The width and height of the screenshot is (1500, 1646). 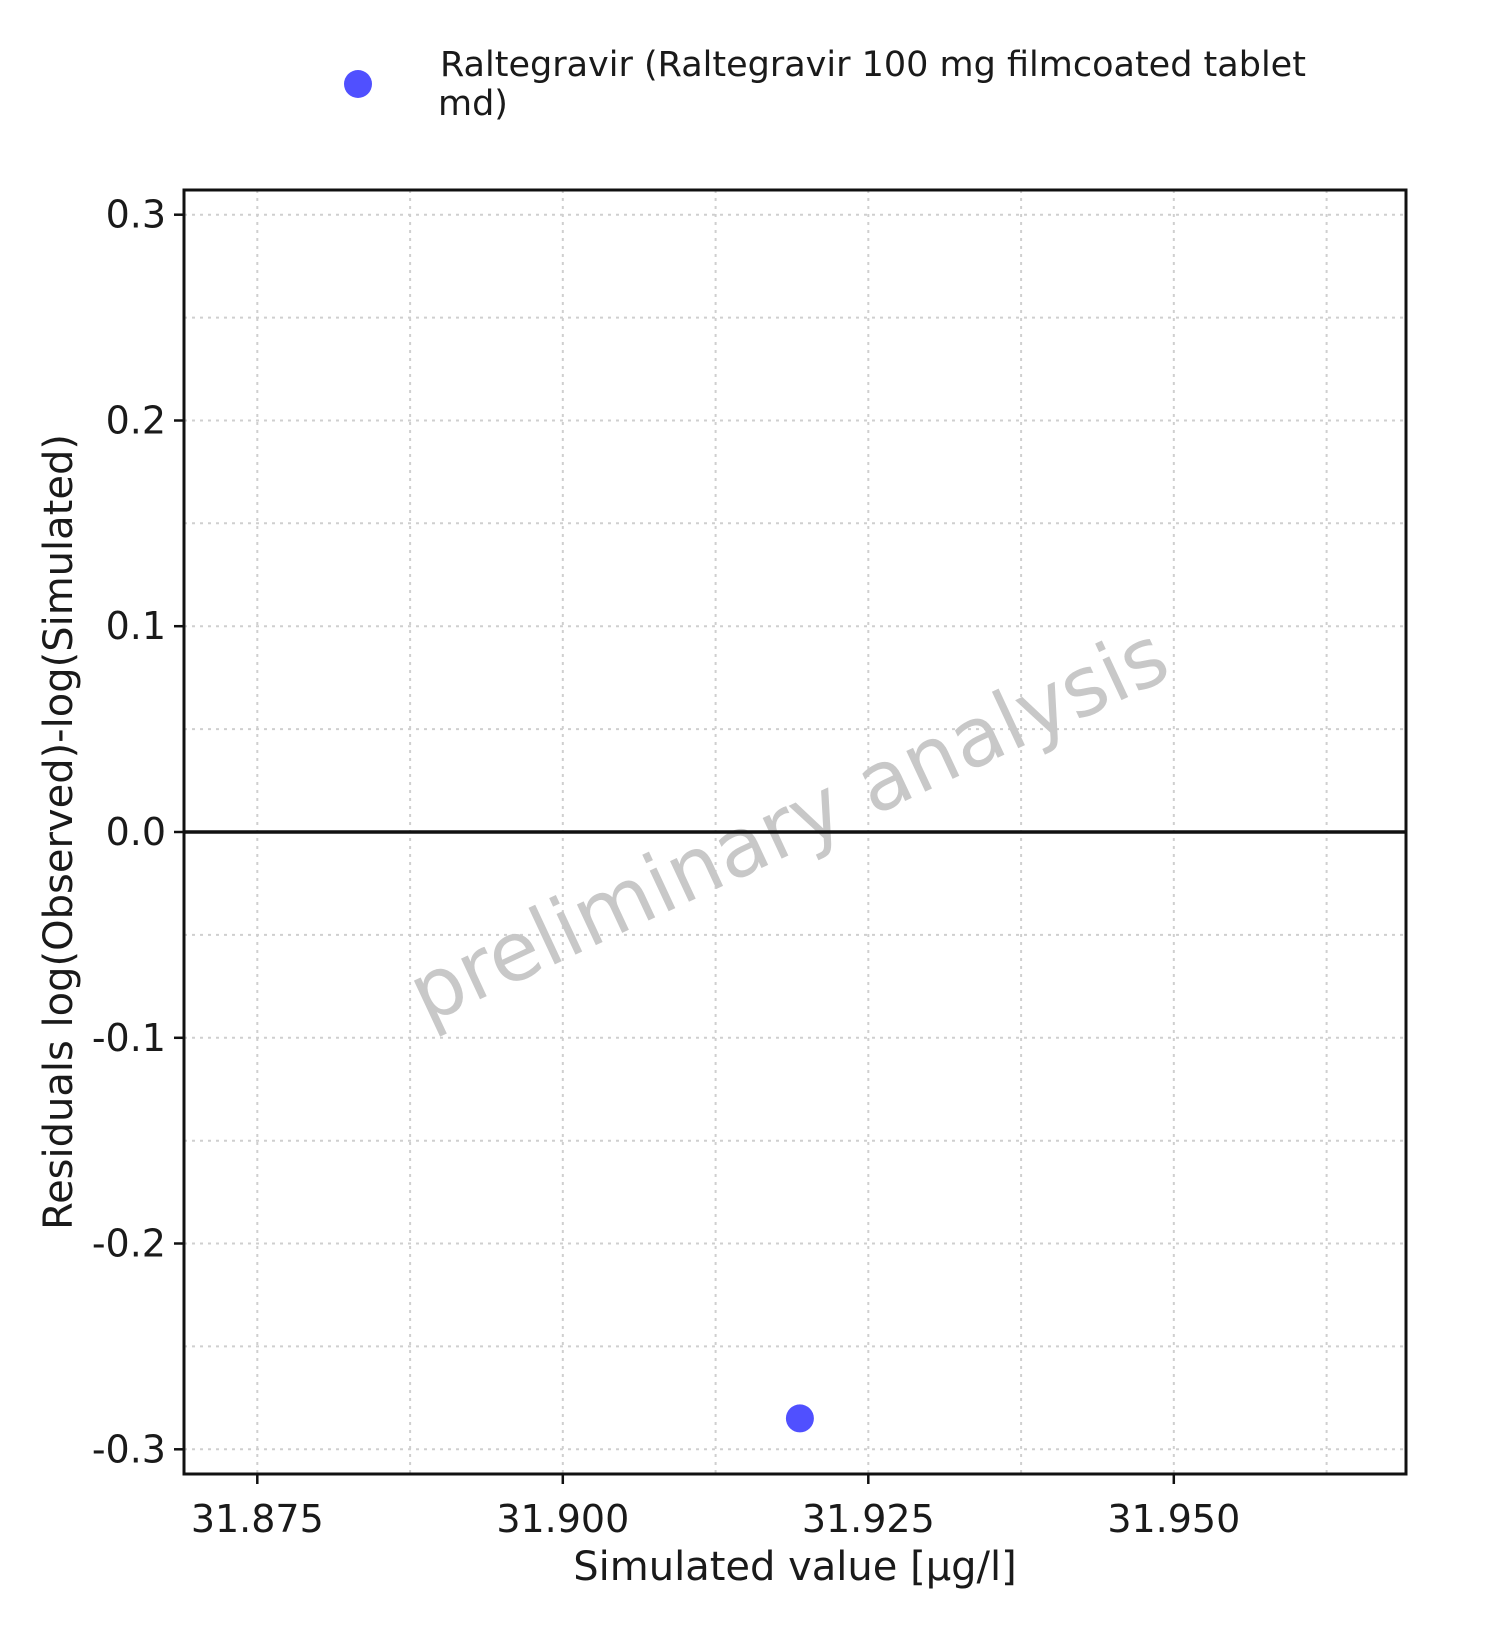 I want to click on watermark-layer: preliminary analysis, so click(x=788, y=825).